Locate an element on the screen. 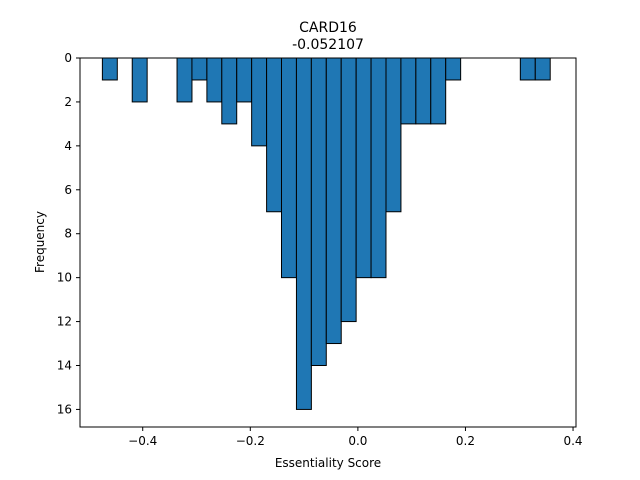 This screenshot has width=640, height=480. x-tick-label: −0.2 is located at coordinates (250, 441).